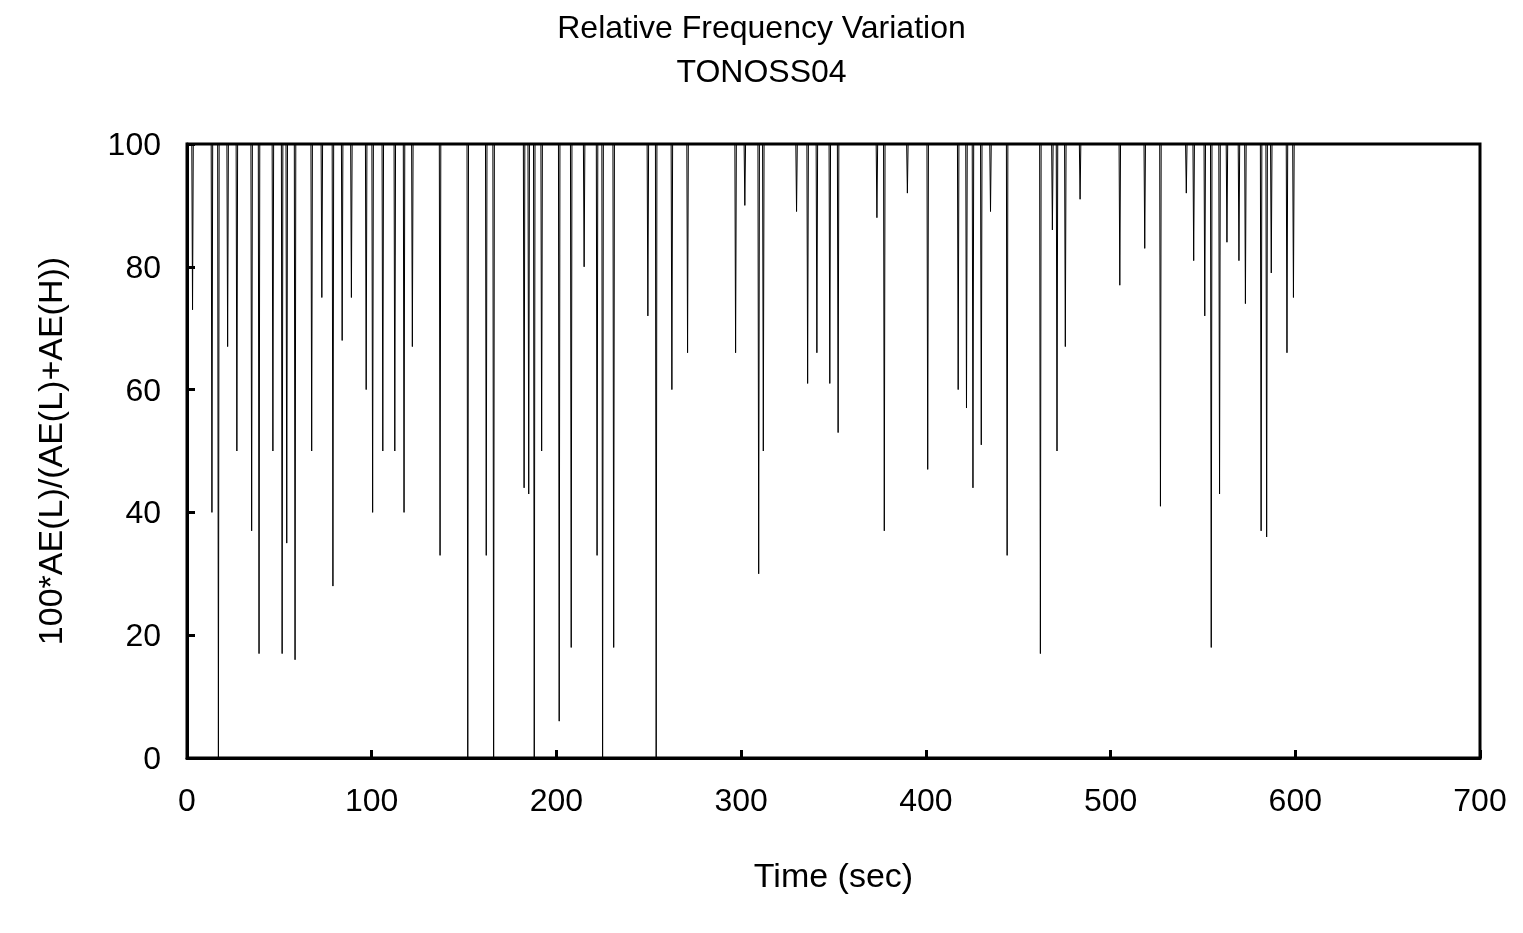  I want to click on x-tick-label: 0, so click(187, 800).